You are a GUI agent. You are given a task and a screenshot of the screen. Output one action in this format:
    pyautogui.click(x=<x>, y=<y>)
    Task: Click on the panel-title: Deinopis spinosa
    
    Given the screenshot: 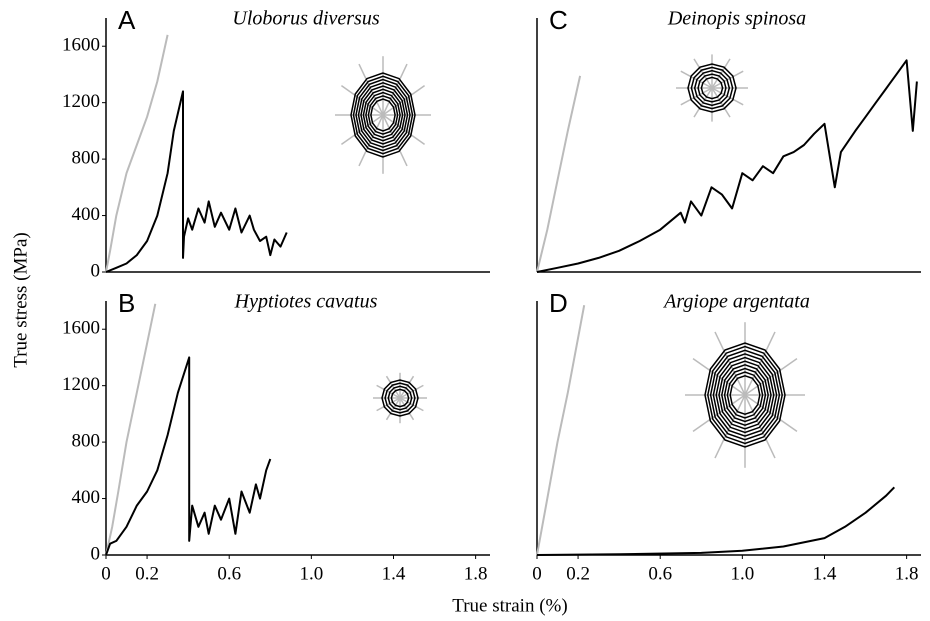 What is the action you would take?
    pyautogui.click(x=736, y=19)
    